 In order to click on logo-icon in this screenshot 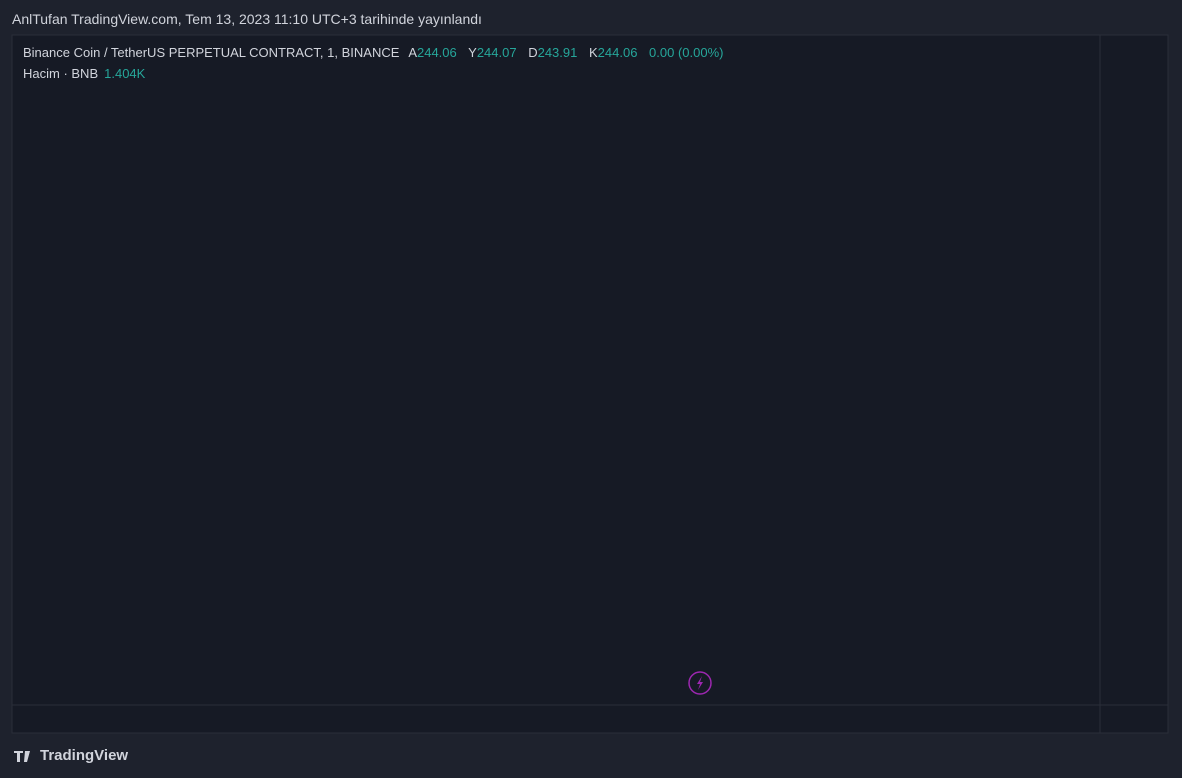, I will do `click(22, 756)`.